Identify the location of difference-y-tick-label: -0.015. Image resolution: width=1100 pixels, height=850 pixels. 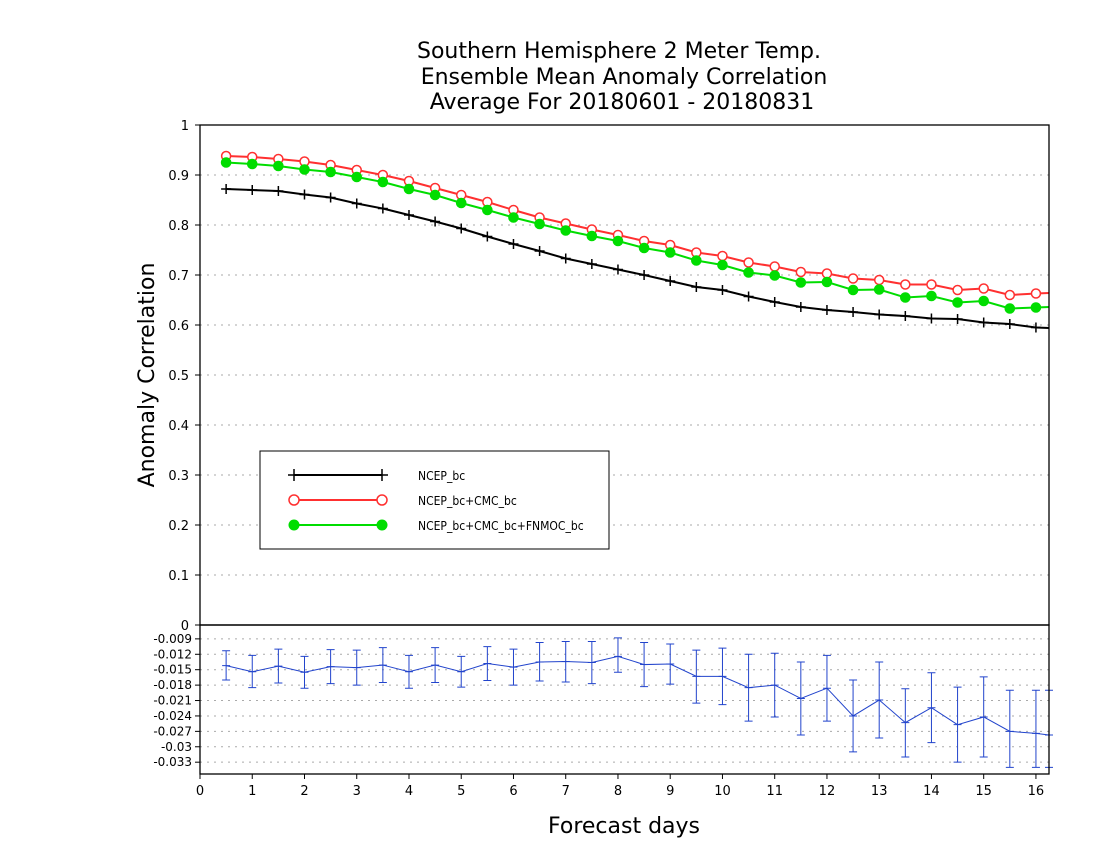
(172, 670).